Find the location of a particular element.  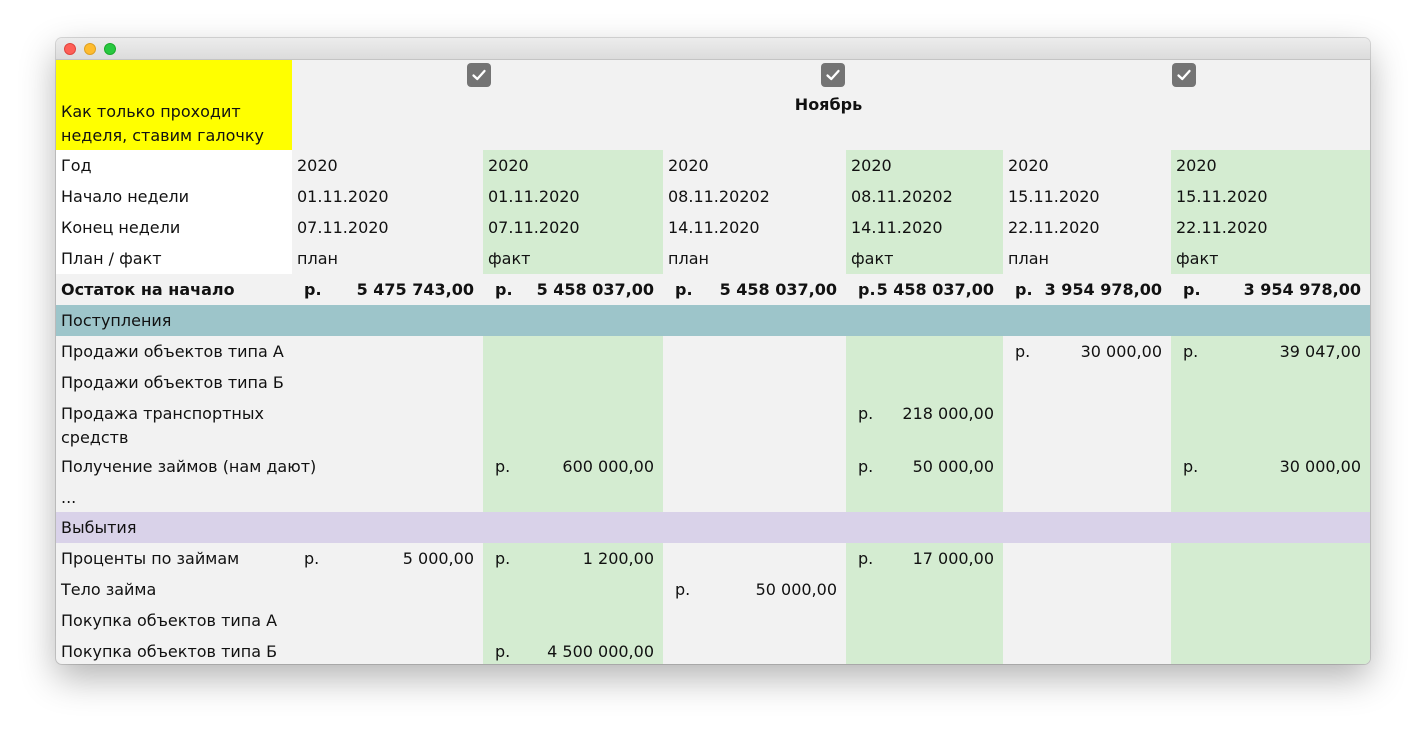

expense-section-header: Выбытия is located at coordinates (713, 527).